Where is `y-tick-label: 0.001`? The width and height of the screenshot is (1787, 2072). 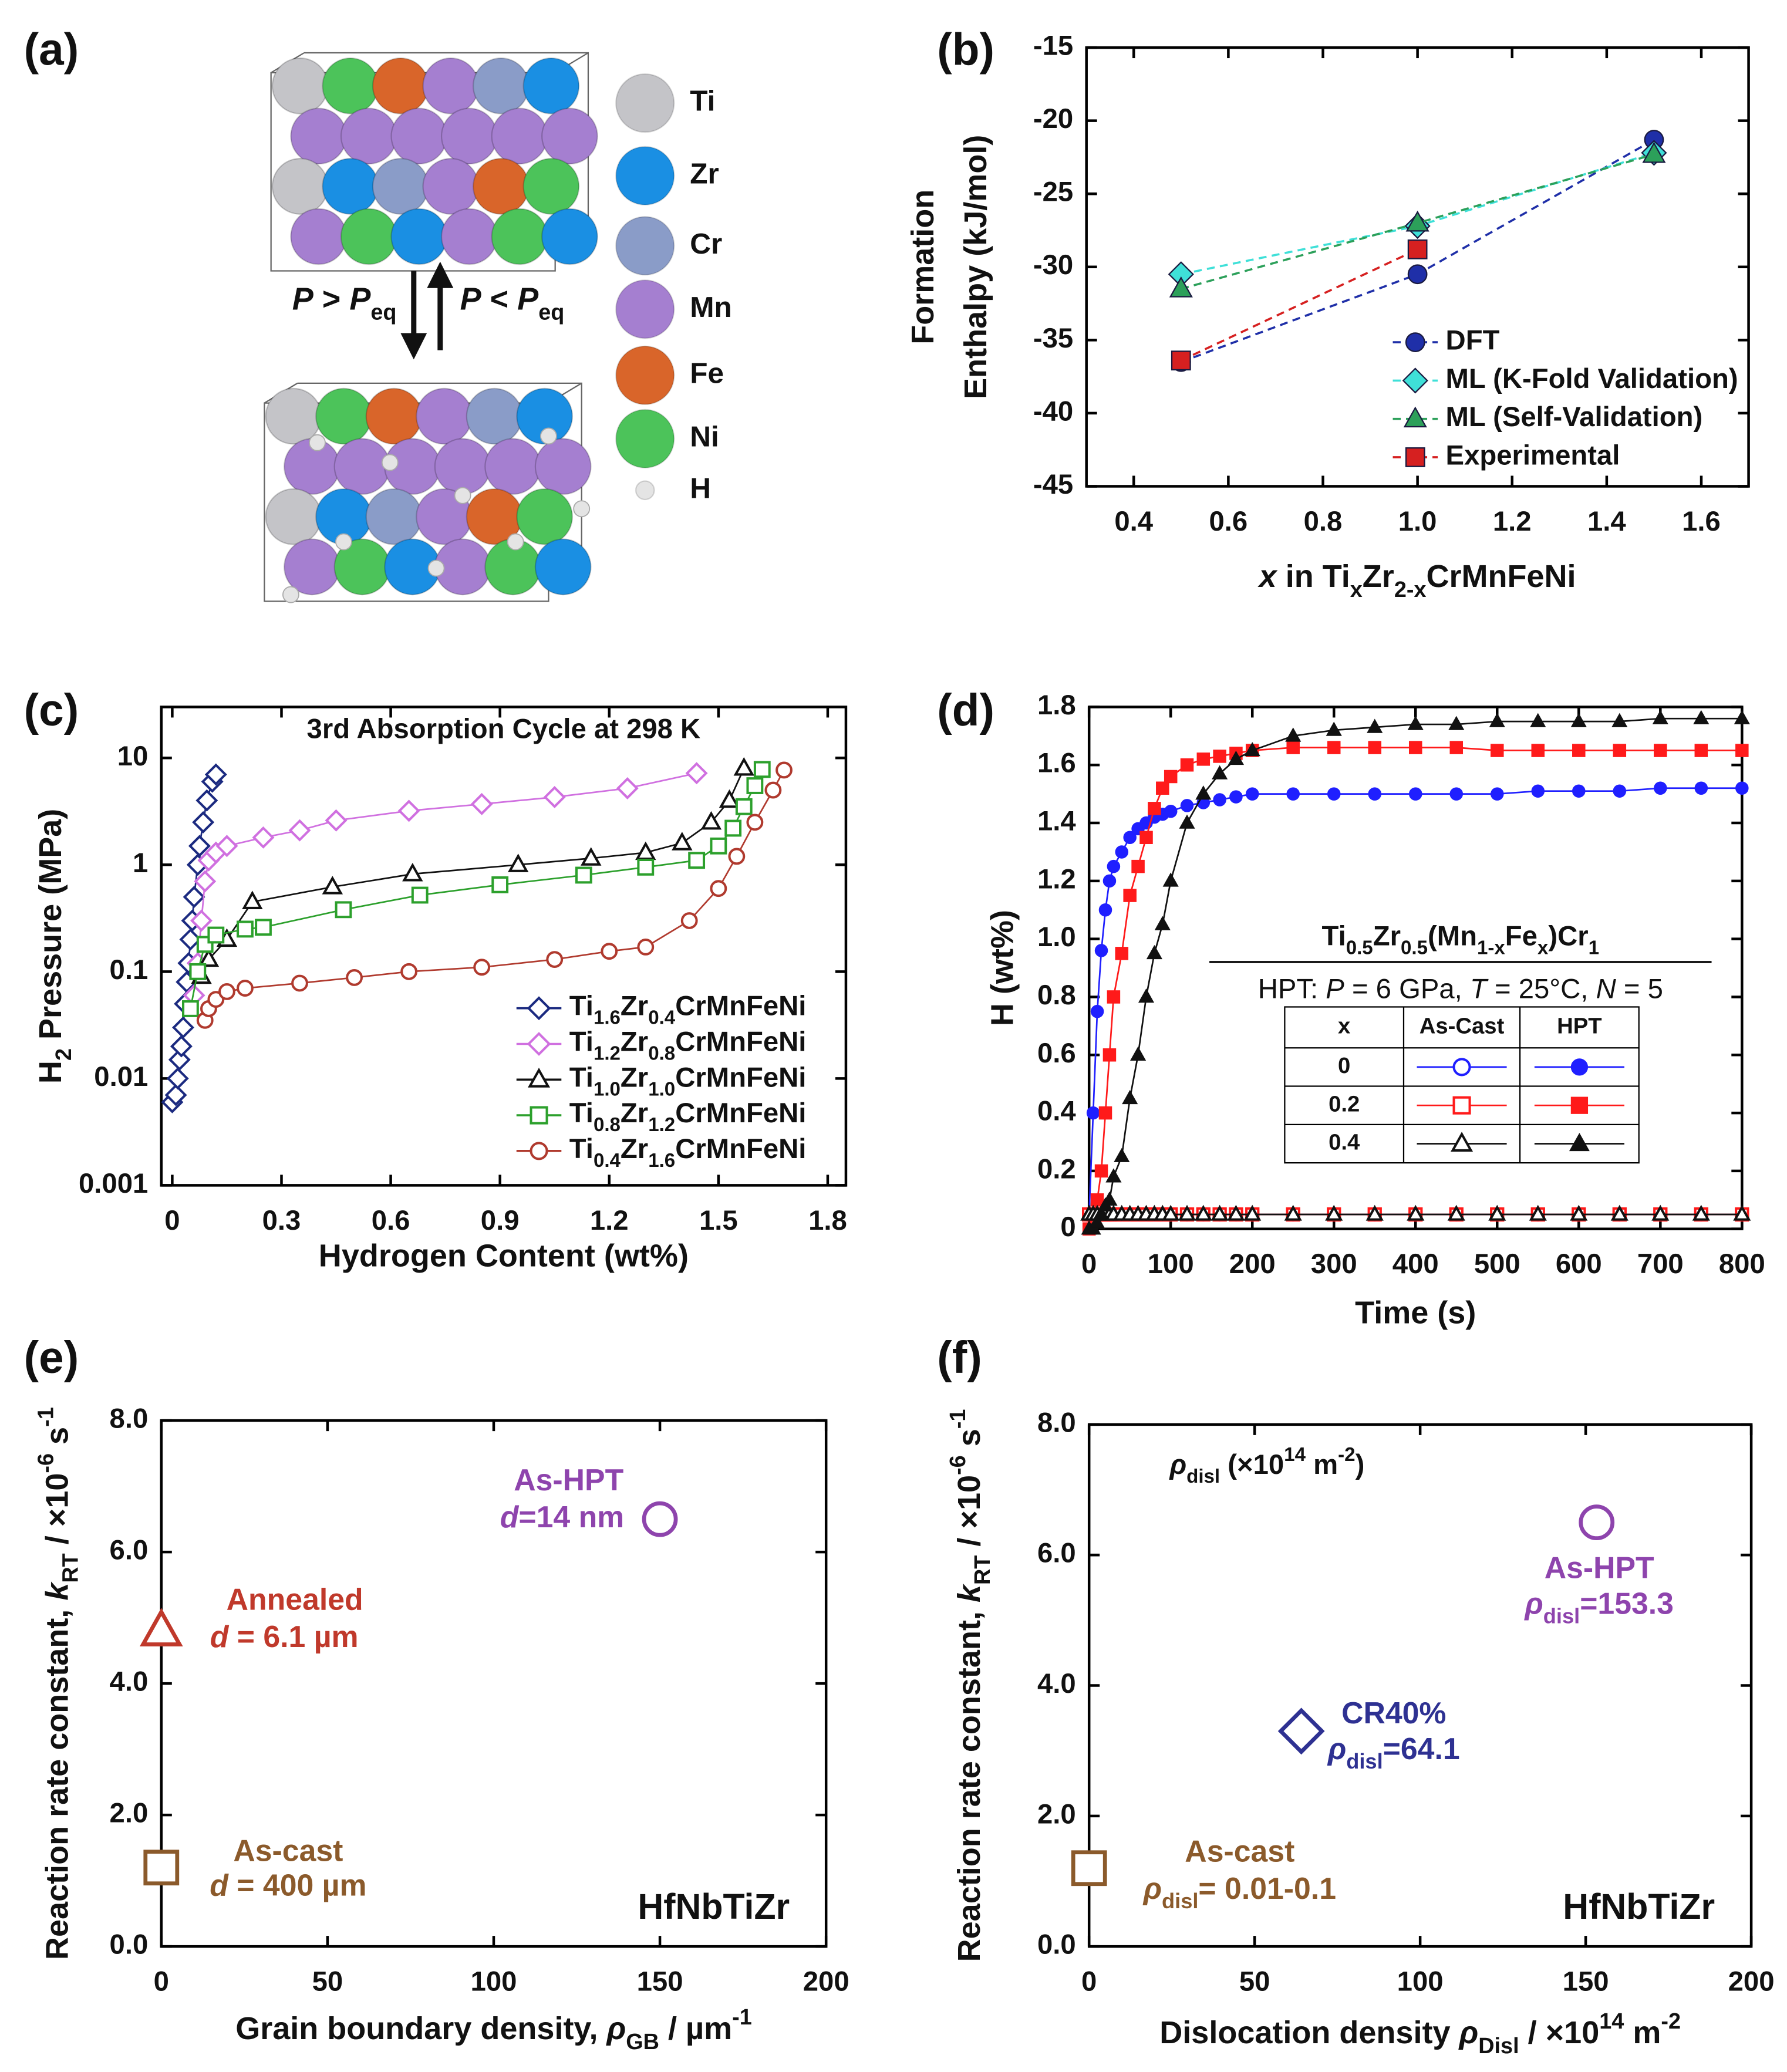 y-tick-label: 0.001 is located at coordinates (113, 1183).